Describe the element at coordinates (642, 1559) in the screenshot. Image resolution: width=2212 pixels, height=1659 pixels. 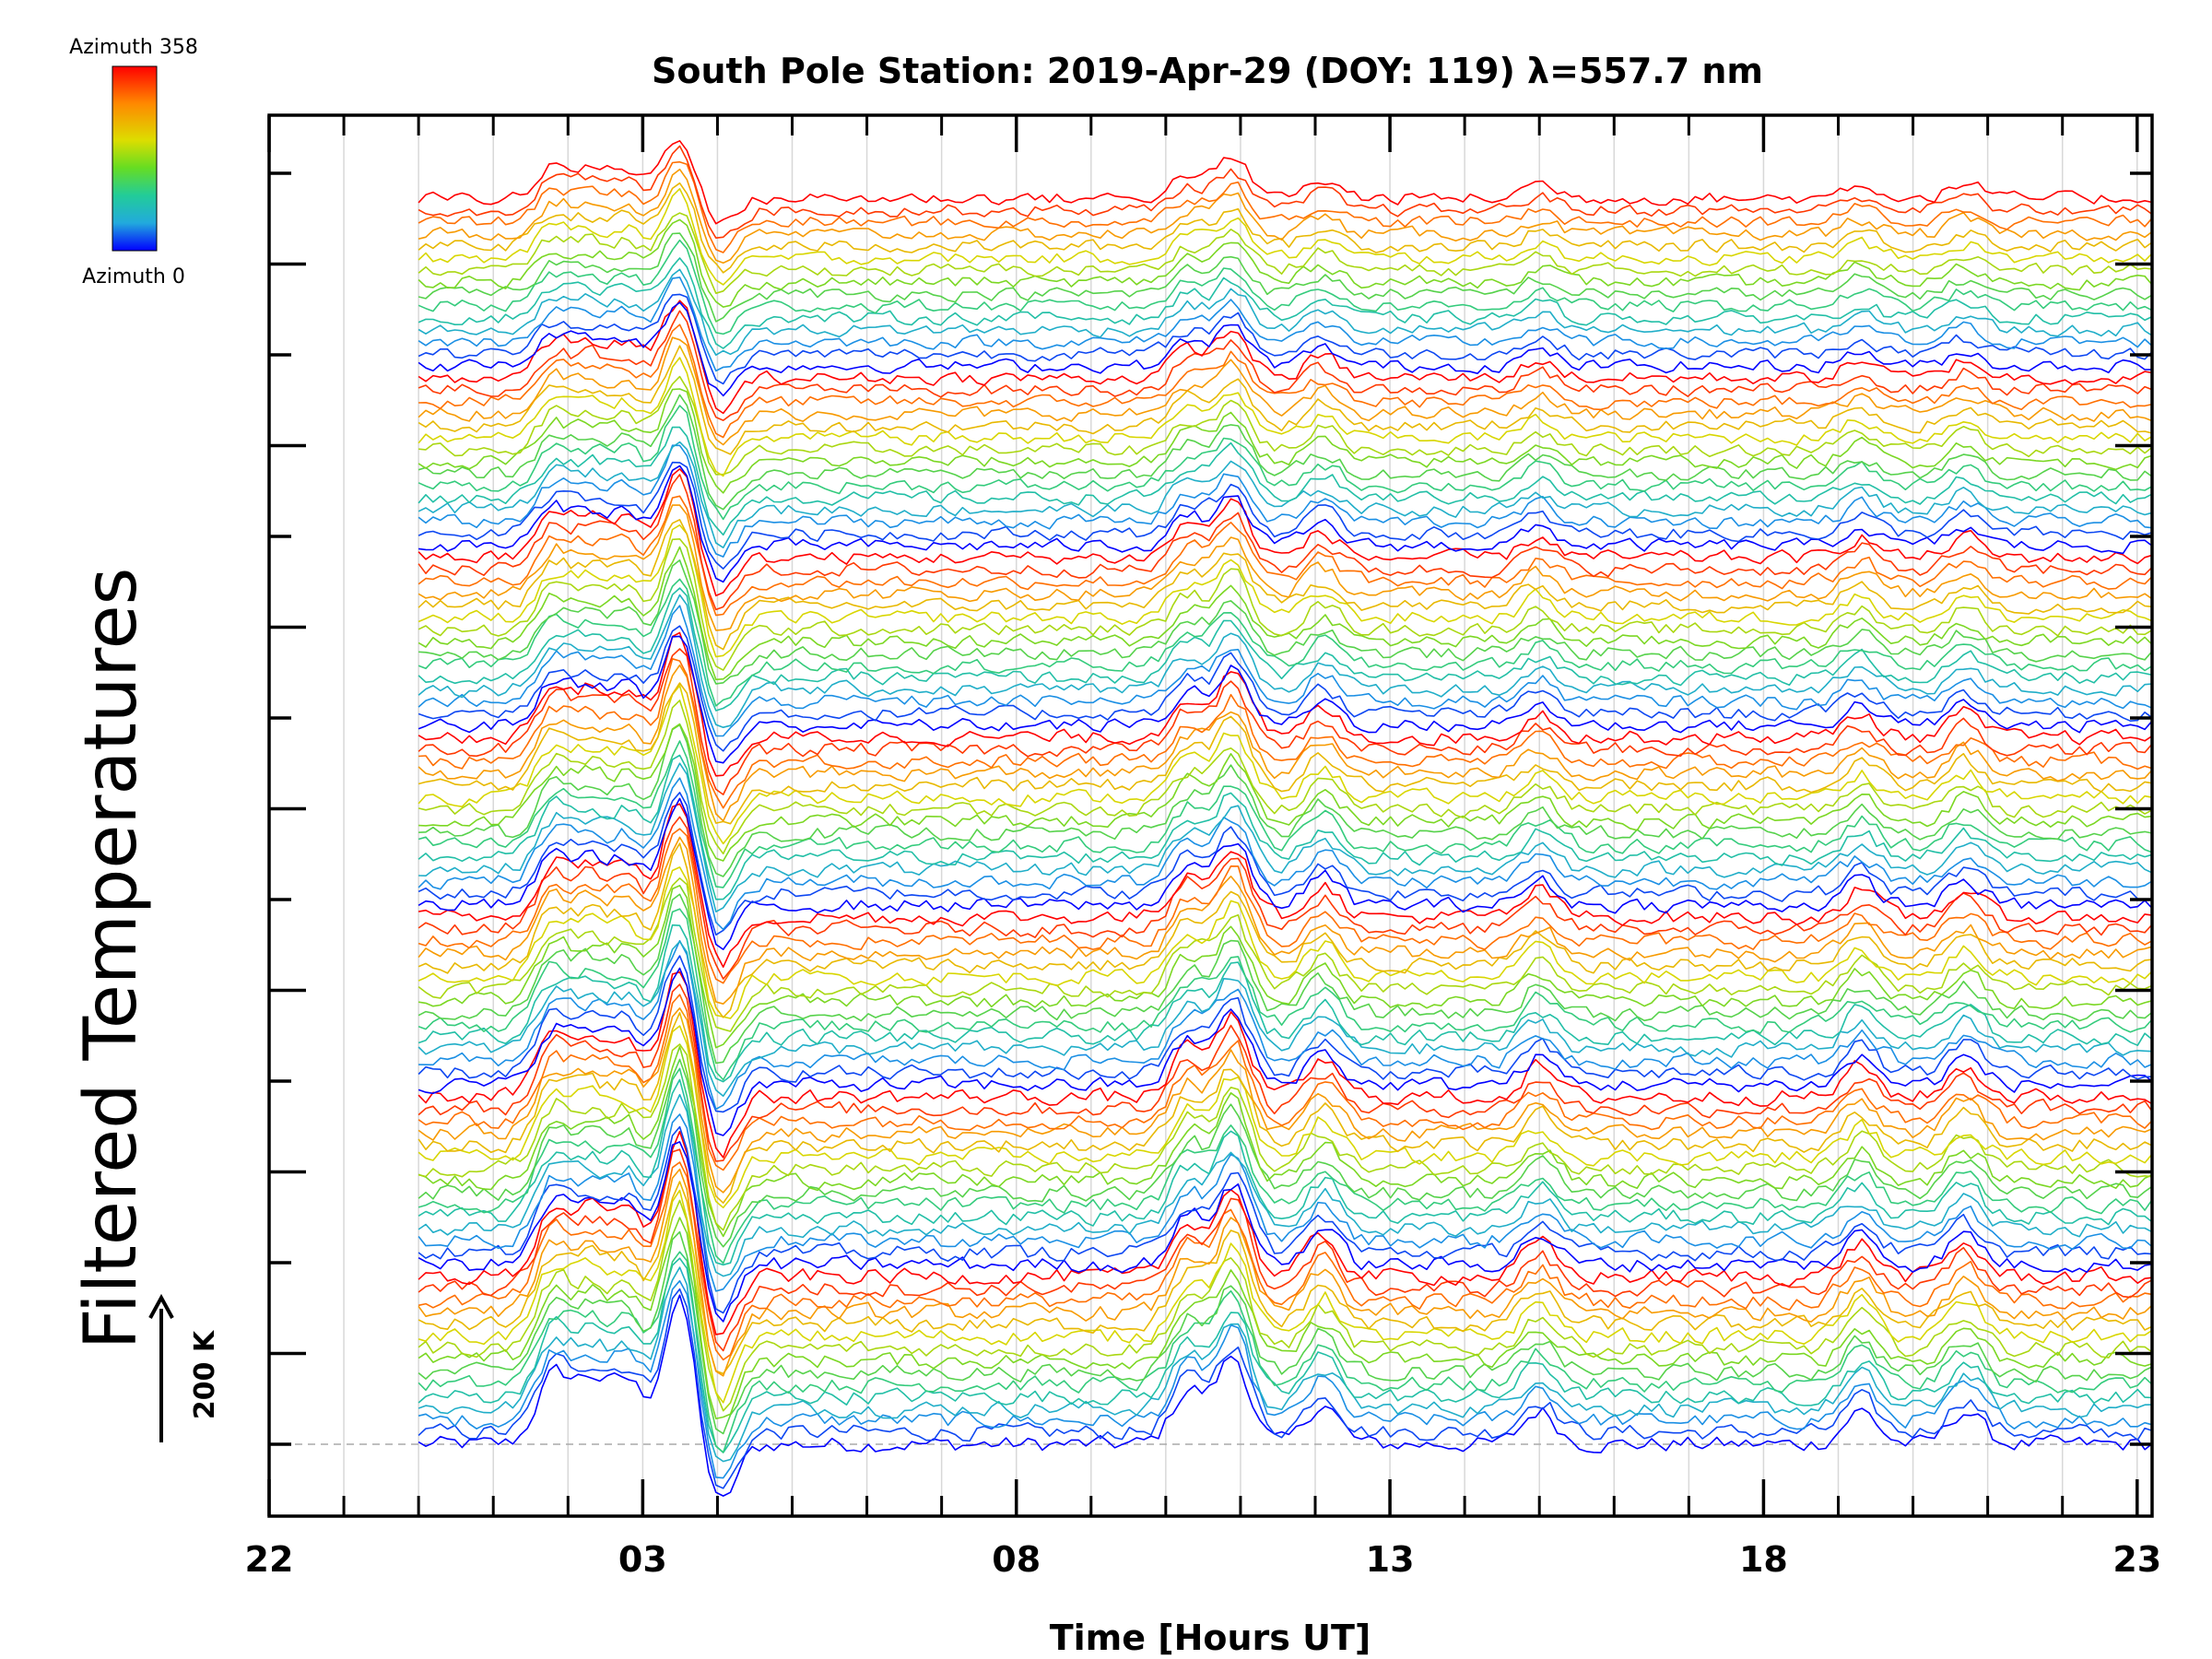
I see `x-tick-label: 03` at that location.